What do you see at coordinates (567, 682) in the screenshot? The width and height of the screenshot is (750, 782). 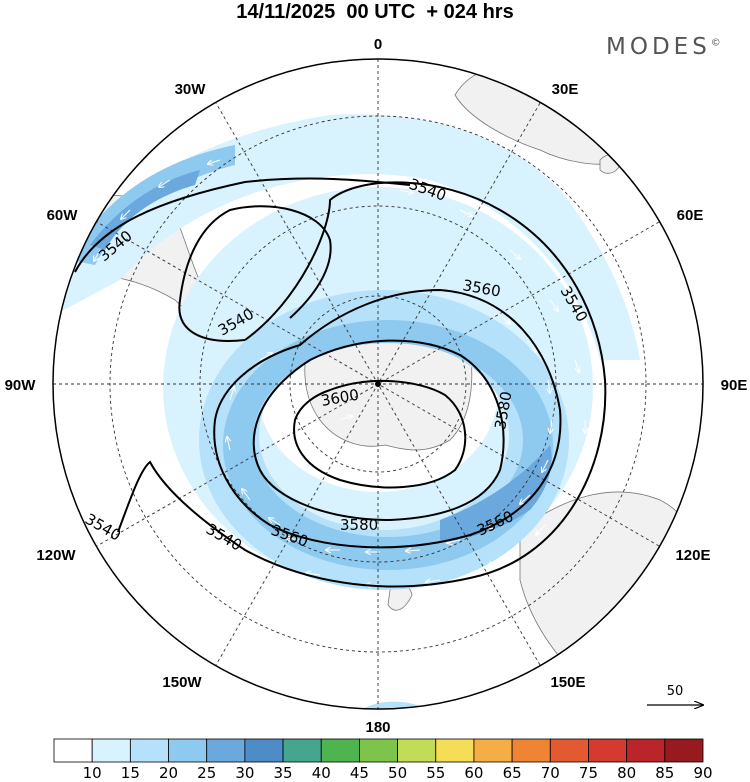 I see `lon-label-150e: 150E` at bounding box center [567, 682].